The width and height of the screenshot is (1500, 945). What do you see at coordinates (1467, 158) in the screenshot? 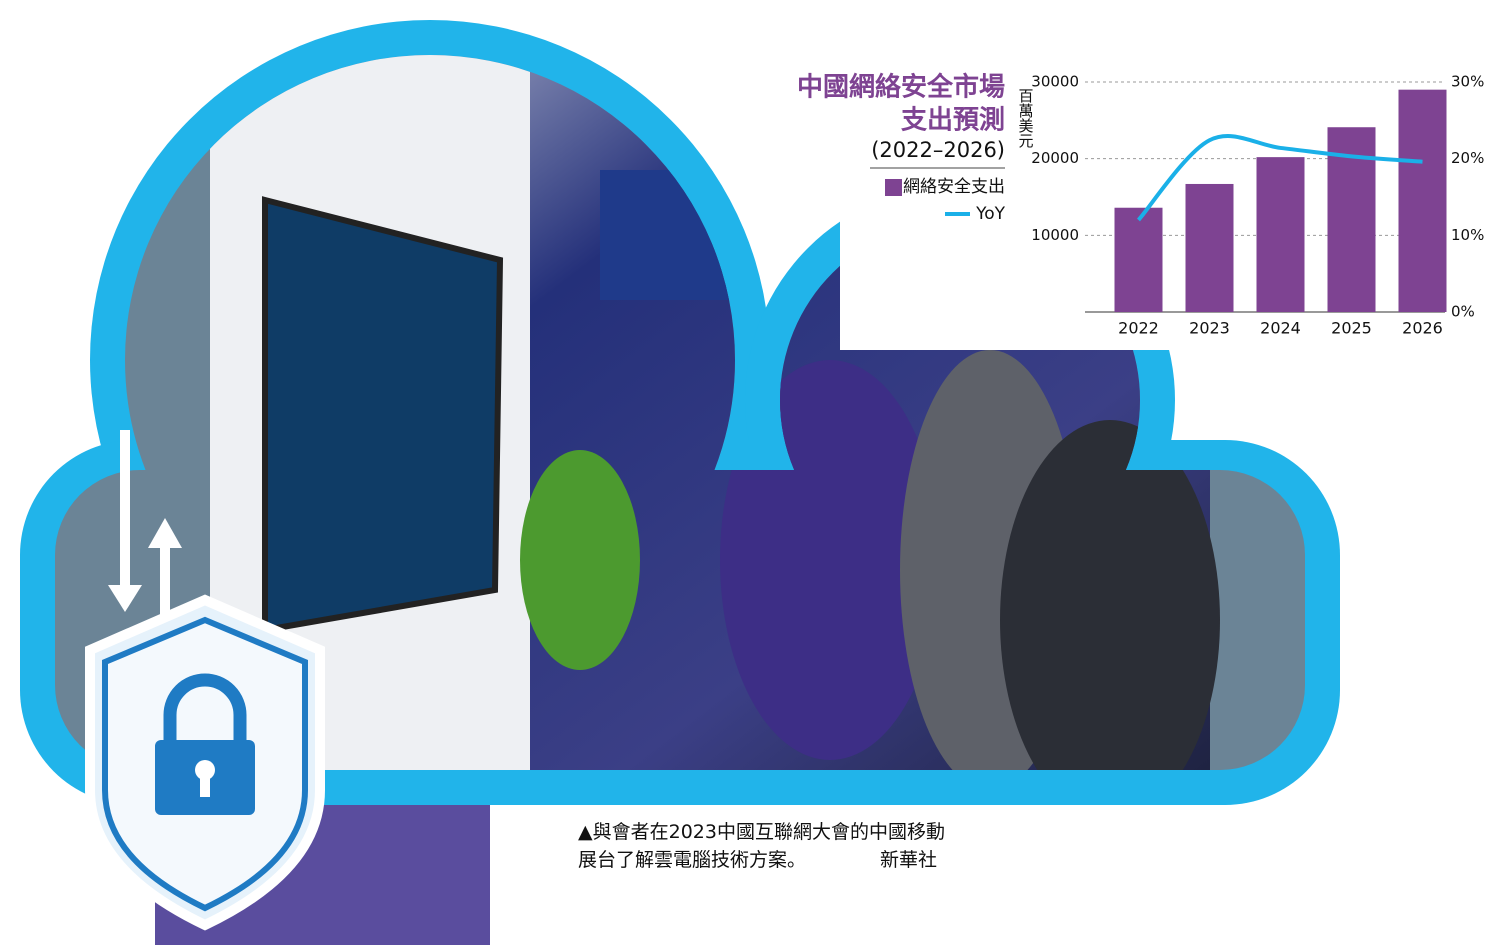
I see `y2-tick-label: 20%` at bounding box center [1467, 158].